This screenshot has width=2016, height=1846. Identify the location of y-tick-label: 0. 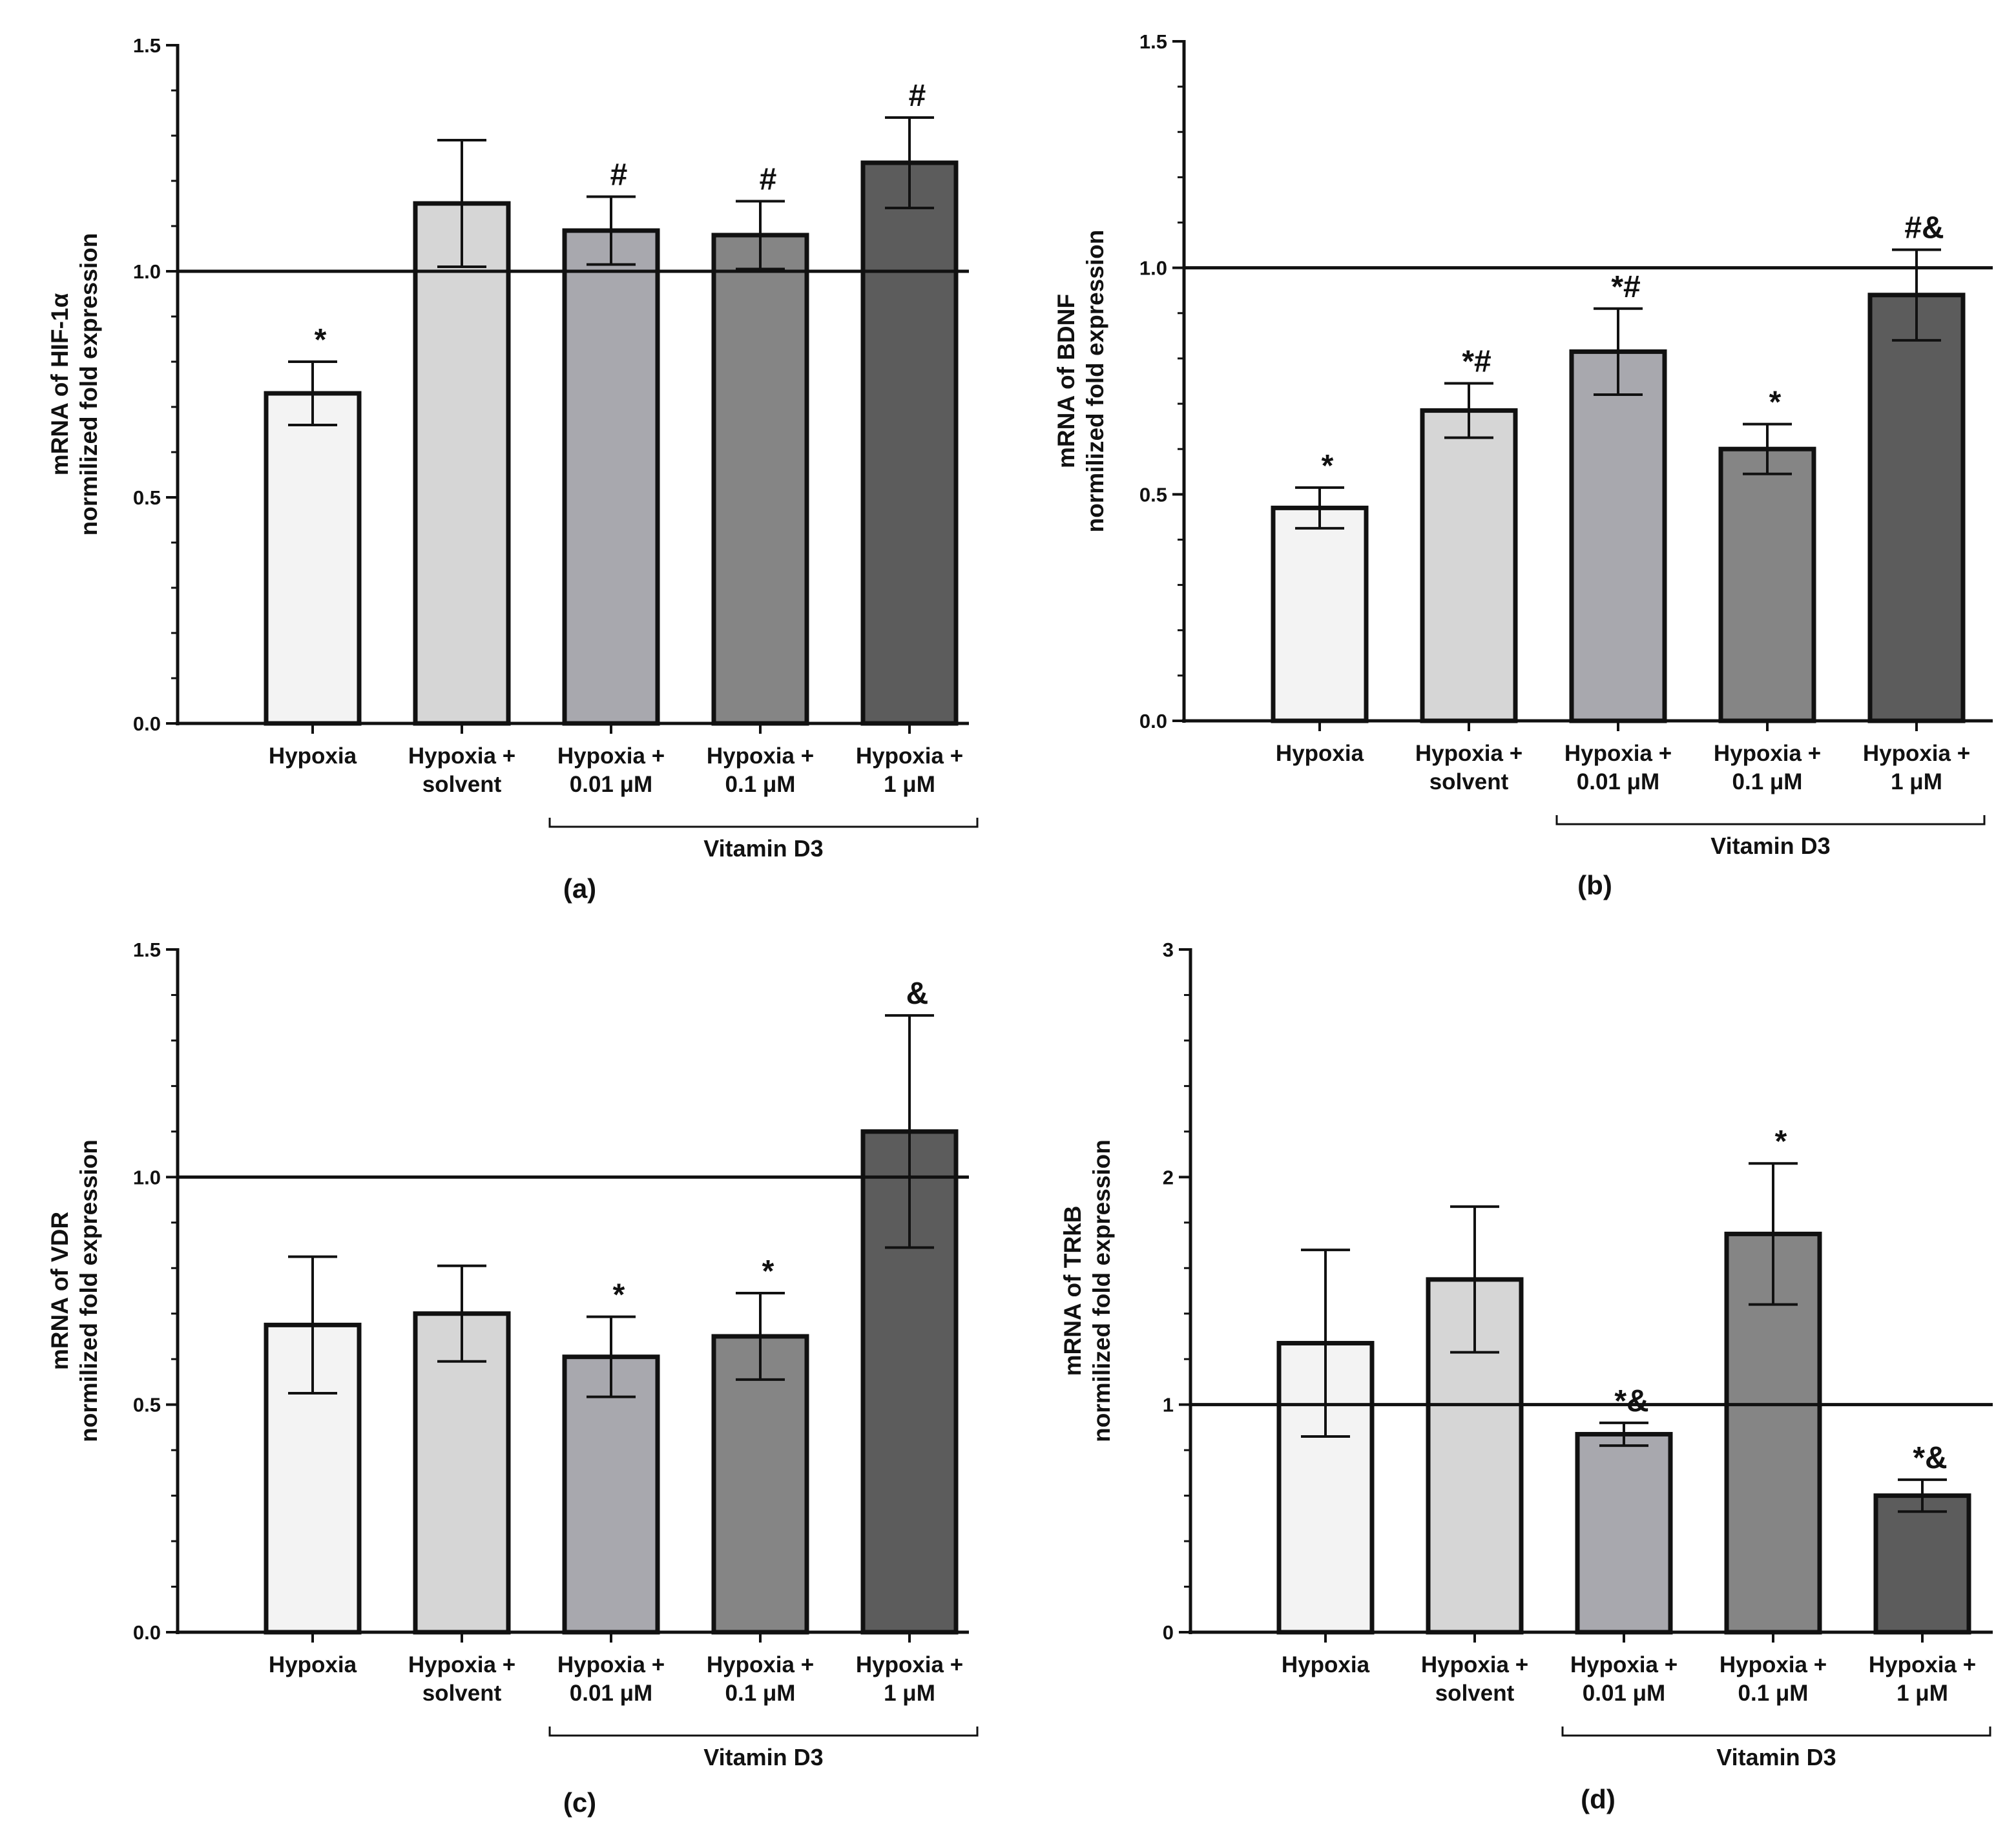
(1168, 1632).